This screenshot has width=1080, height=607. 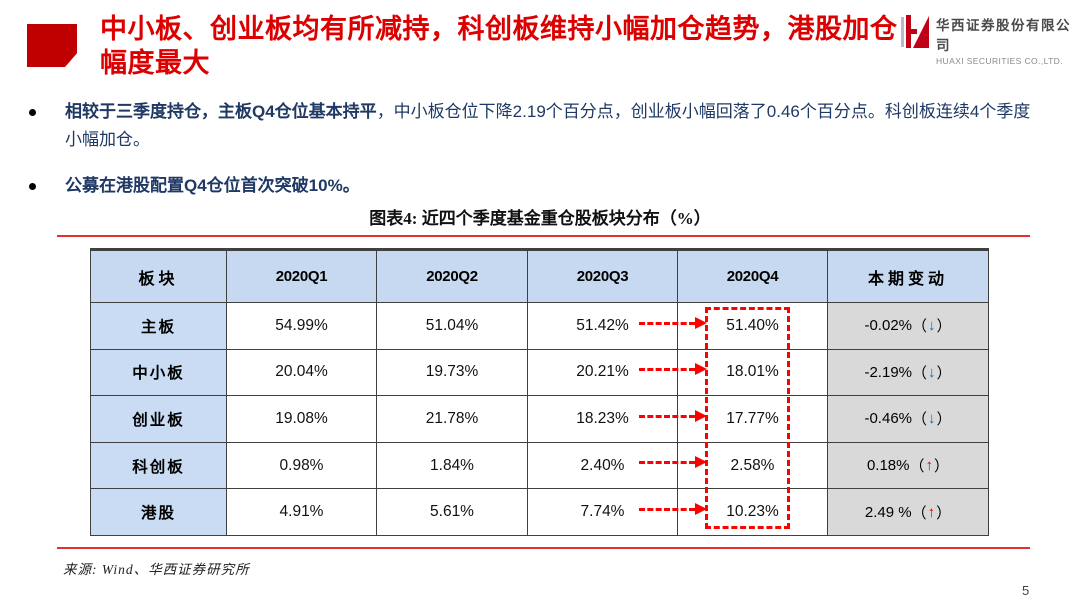 What do you see at coordinates (603, 373) in the screenshot?
I see `table-cell: 20.21%` at bounding box center [603, 373].